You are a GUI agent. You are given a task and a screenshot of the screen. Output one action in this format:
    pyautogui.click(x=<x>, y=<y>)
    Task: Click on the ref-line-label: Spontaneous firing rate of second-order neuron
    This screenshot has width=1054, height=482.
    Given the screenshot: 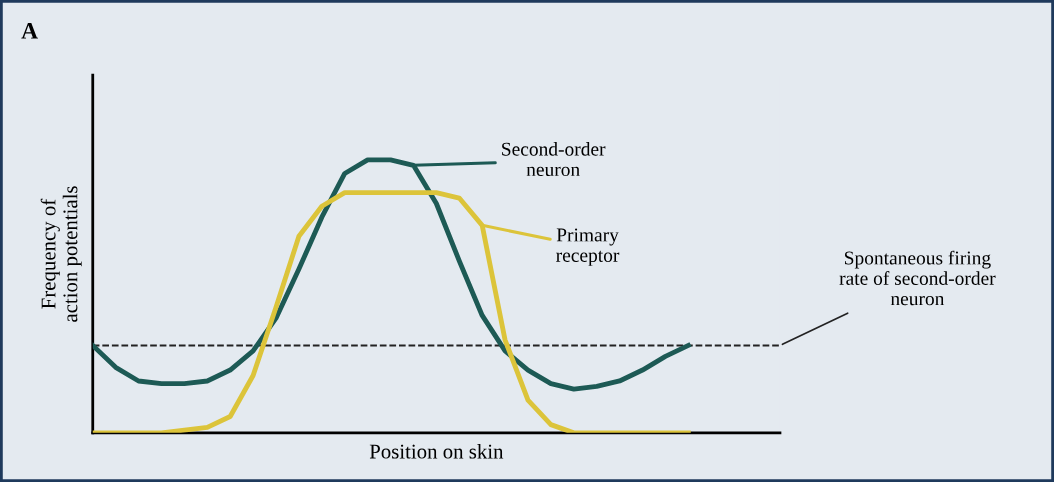 What is the action you would take?
    pyautogui.click(x=917, y=278)
    